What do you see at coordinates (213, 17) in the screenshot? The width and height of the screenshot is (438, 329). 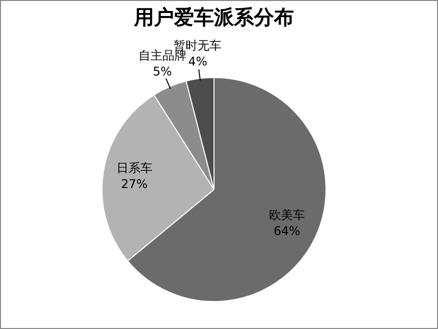 I see `chart-title: 用户爱车派系分布` at bounding box center [213, 17].